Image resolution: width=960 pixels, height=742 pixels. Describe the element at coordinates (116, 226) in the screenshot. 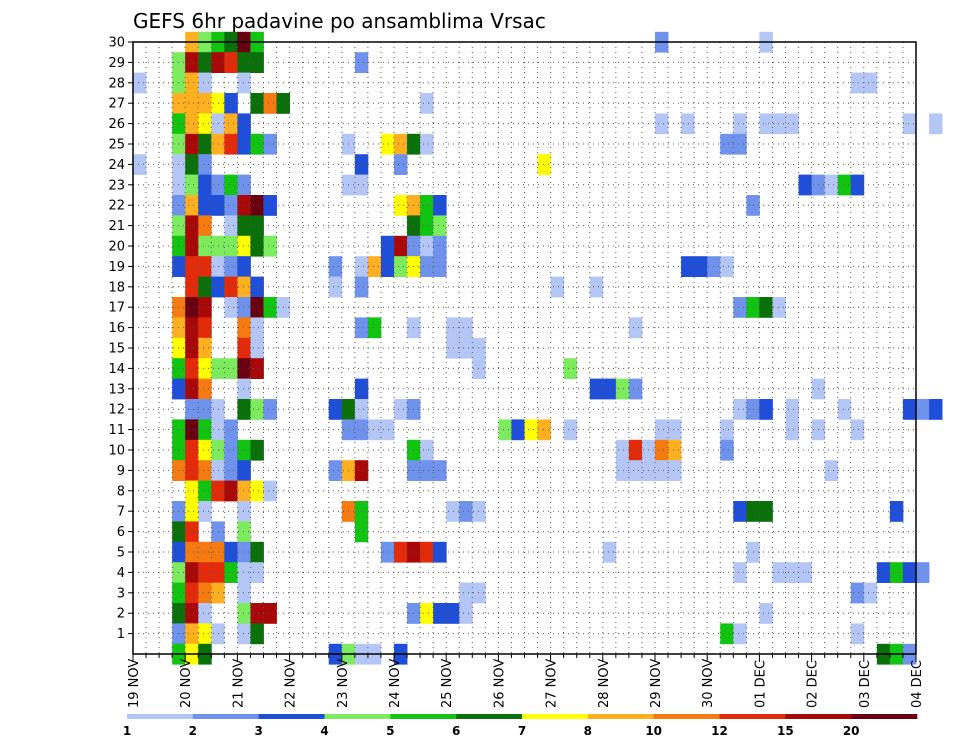

I see `y-tick-label: 21` at that location.